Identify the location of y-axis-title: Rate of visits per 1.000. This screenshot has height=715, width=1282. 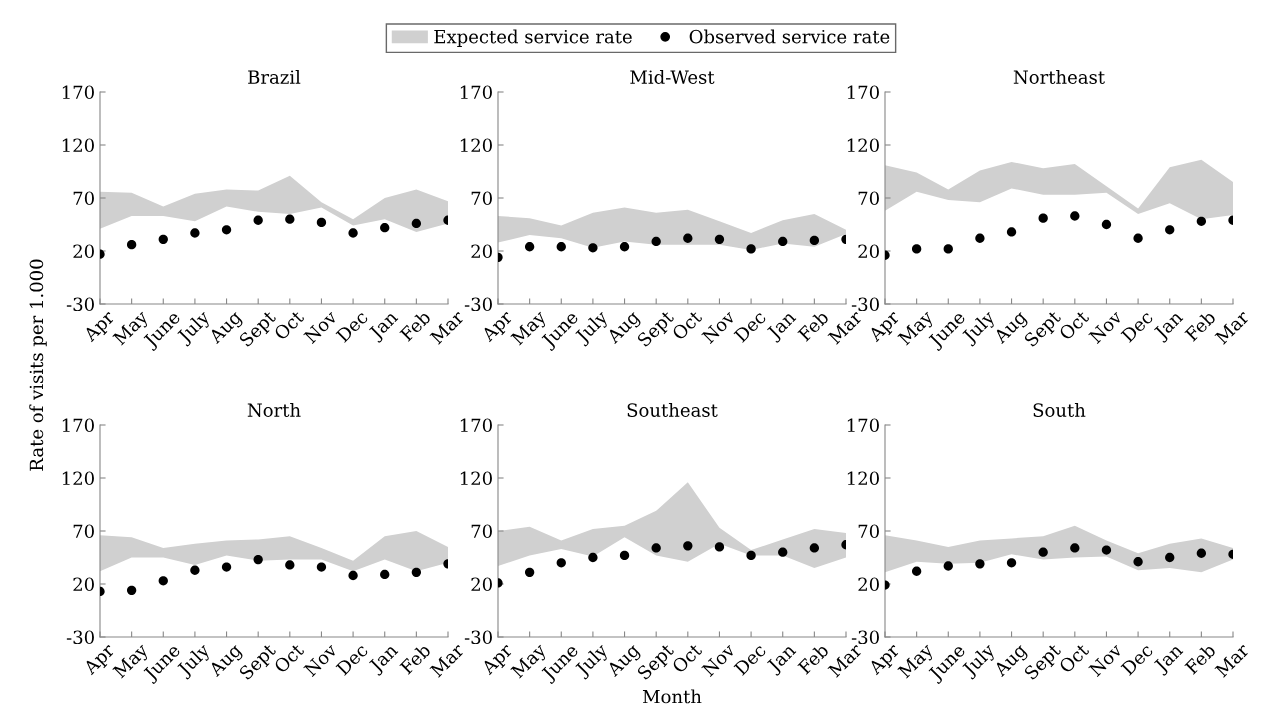
(38, 365).